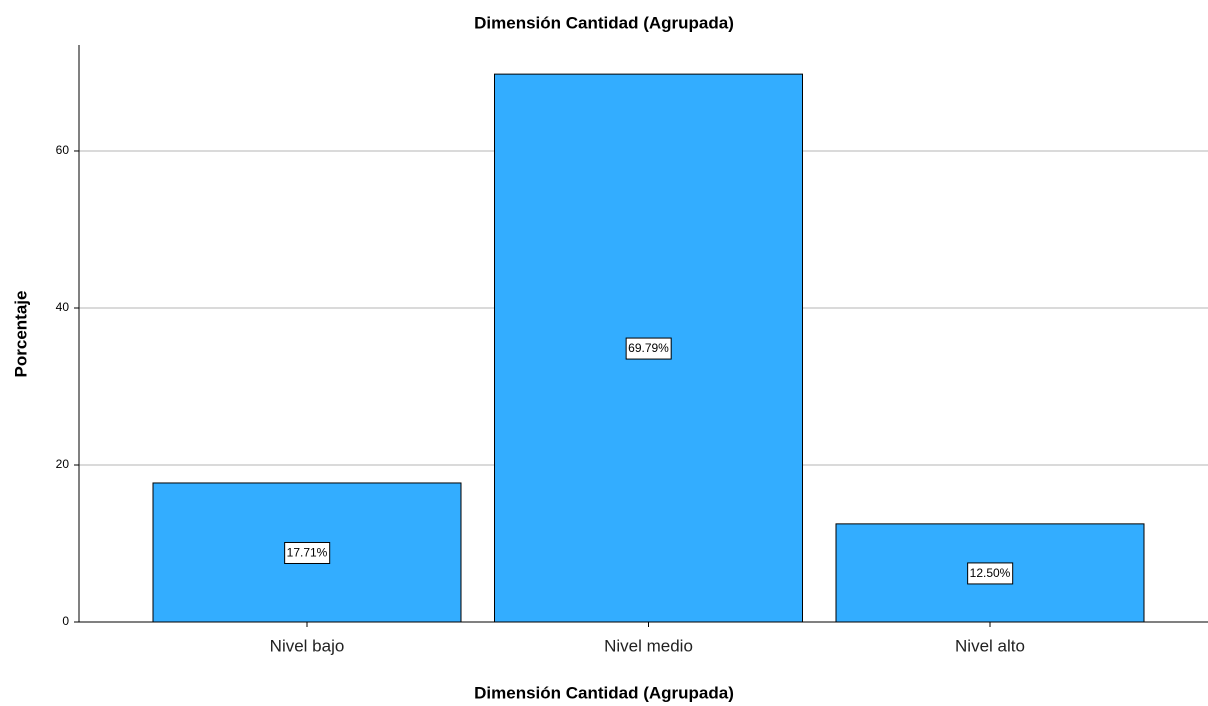 This screenshot has width=1208, height=706. What do you see at coordinates (604, 22) in the screenshot?
I see `chart-title: Dimensión Cantidad (Agrupada)` at bounding box center [604, 22].